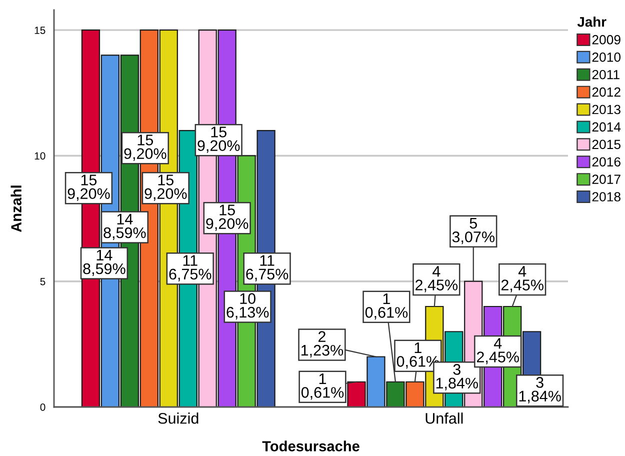 This screenshot has height=456, width=625. I want to click on legend-label: 2015, so click(606, 145).